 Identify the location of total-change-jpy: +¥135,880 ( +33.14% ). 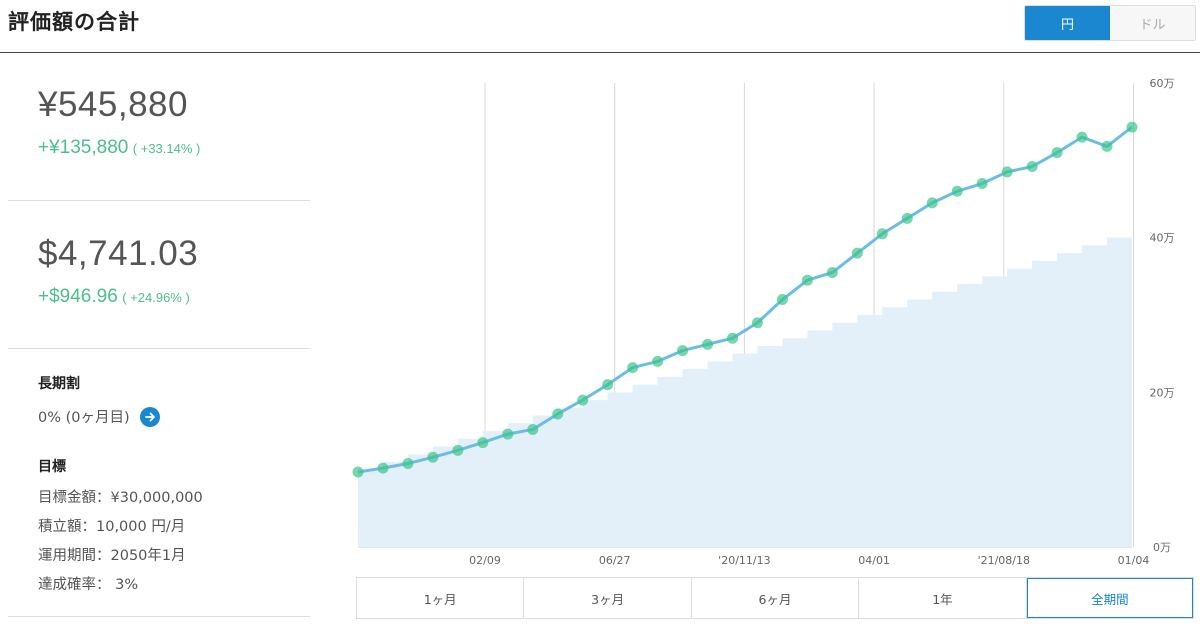
(119, 148).